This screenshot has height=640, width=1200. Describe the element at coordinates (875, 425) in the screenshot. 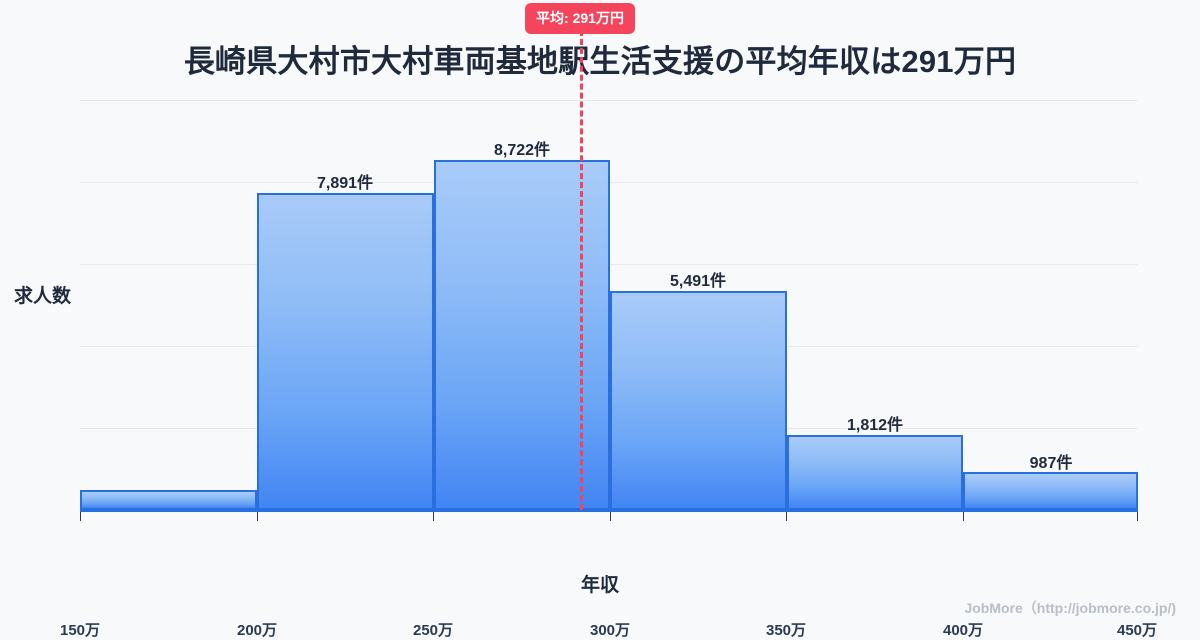

I see `bar-value-label: 1,812件` at that location.